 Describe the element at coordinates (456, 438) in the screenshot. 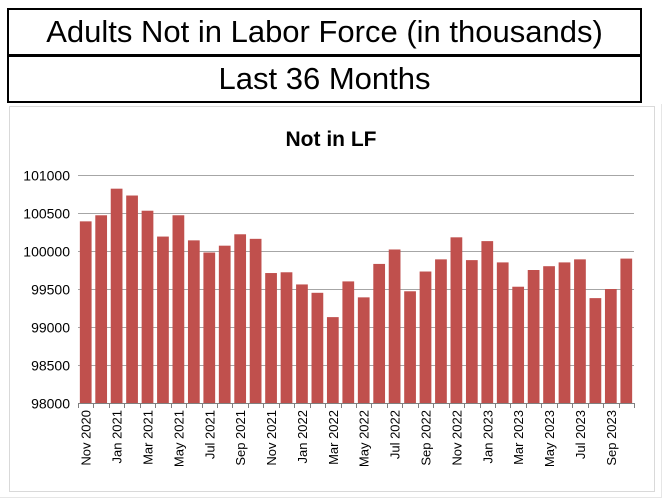

I see `x-tick-label: Nov 2022` at that location.